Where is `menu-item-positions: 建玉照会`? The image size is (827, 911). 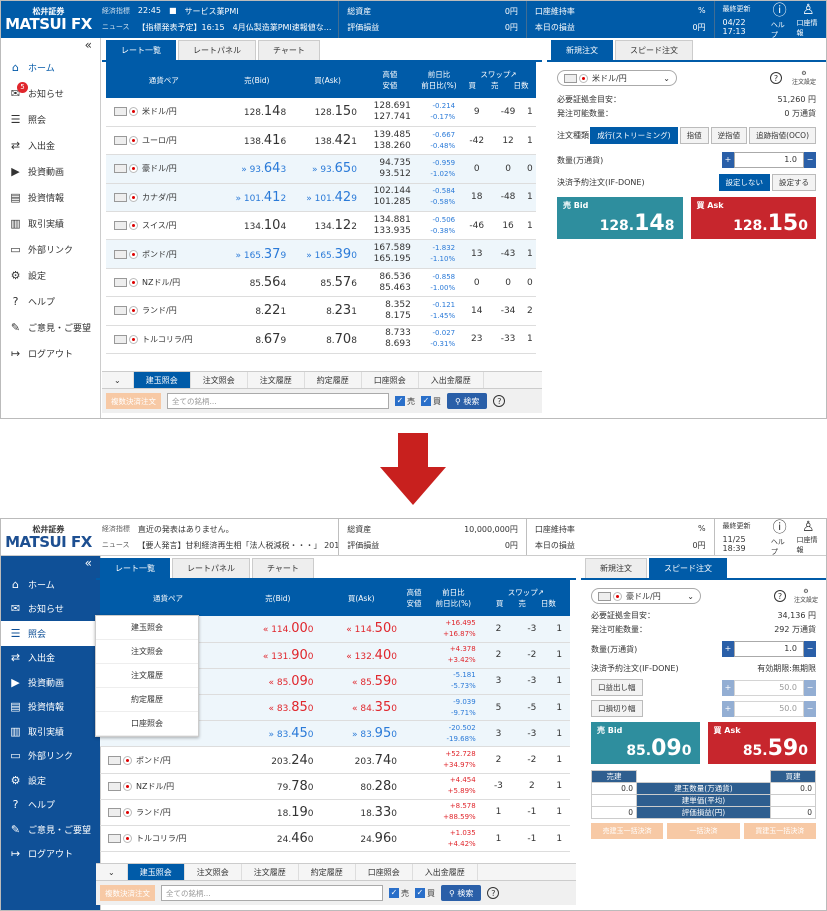 menu-item-positions: 建玉照会 is located at coordinates (147, 628).